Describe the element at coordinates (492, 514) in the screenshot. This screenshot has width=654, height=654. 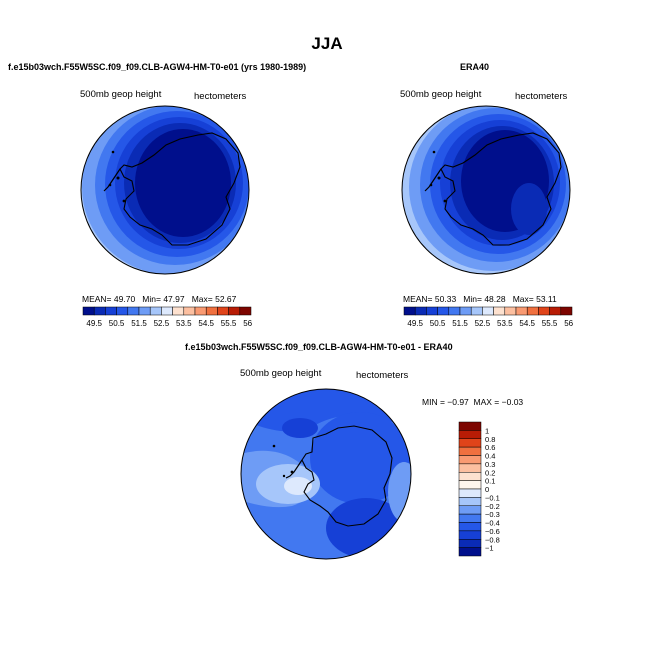
I see `panel-3-colorbar-tick-label: −0.3` at that location.